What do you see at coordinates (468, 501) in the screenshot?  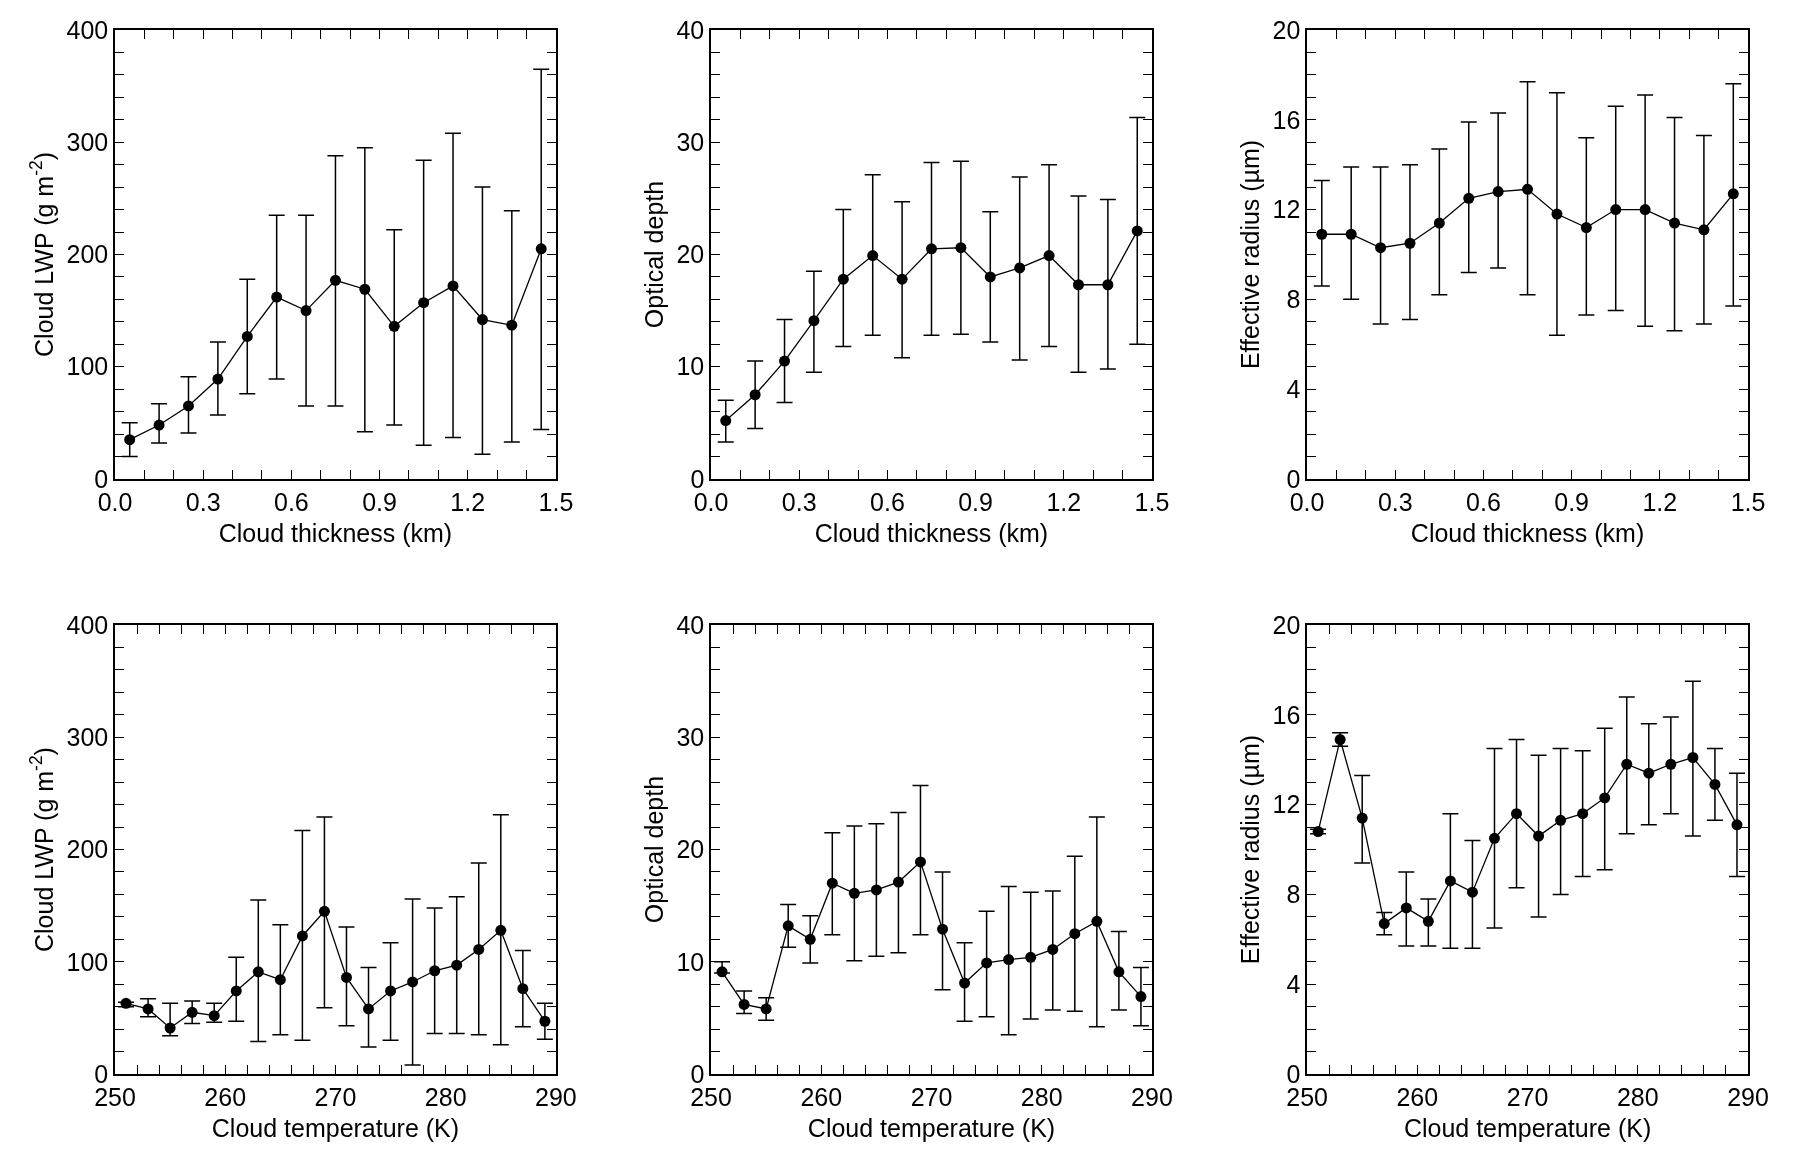 I see `x-tick-label: 1.2` at bounding box center [468, 501].